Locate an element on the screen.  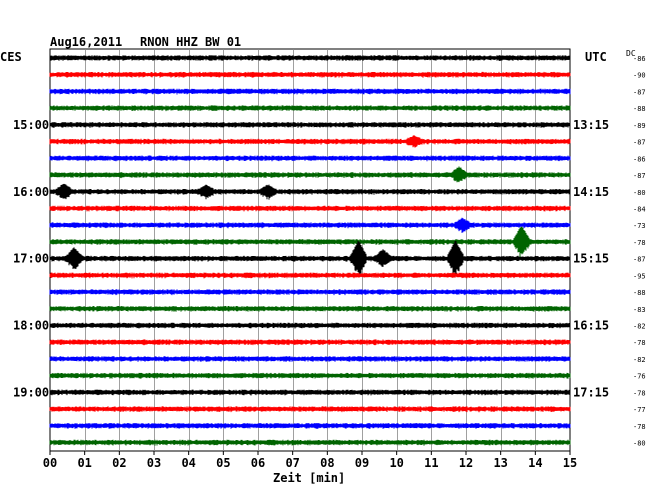
right-hour-label-0: 13:15 is located at coordinates (591, 125).